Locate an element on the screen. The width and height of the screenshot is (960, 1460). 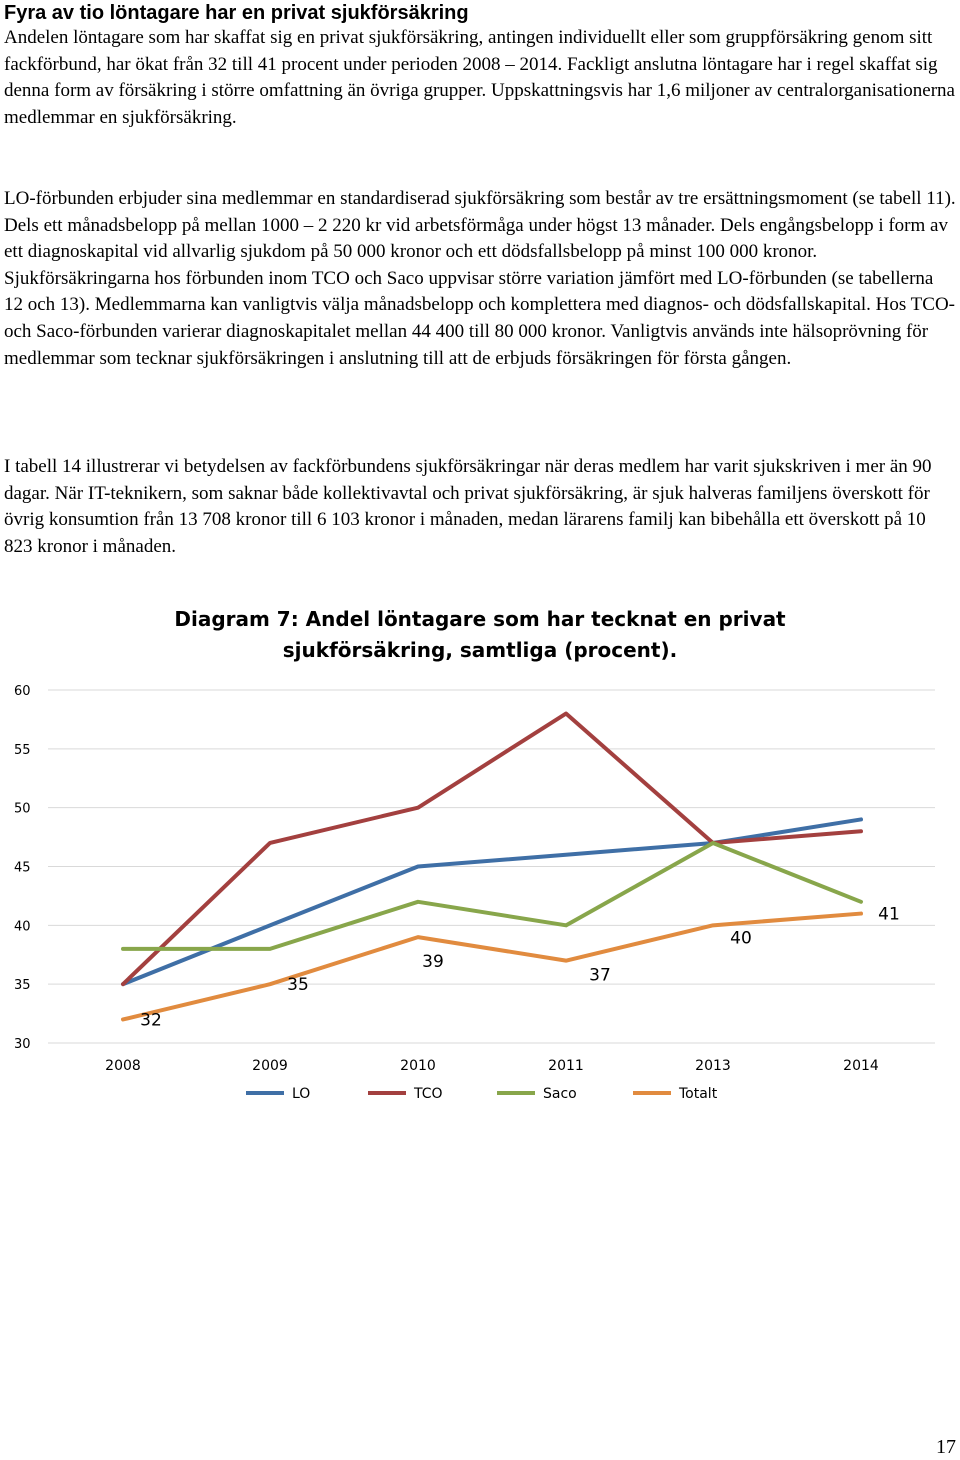
x-tick-label: 2011 is located at coordinates (566, 1066).